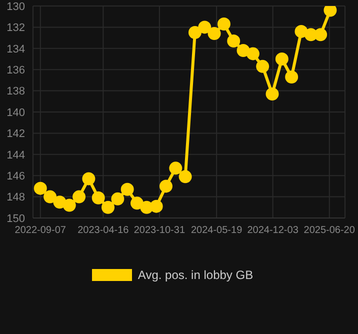 This screenshot has height=334, width=358. I want to click on y-tick-label: 142, so click(15, 134).